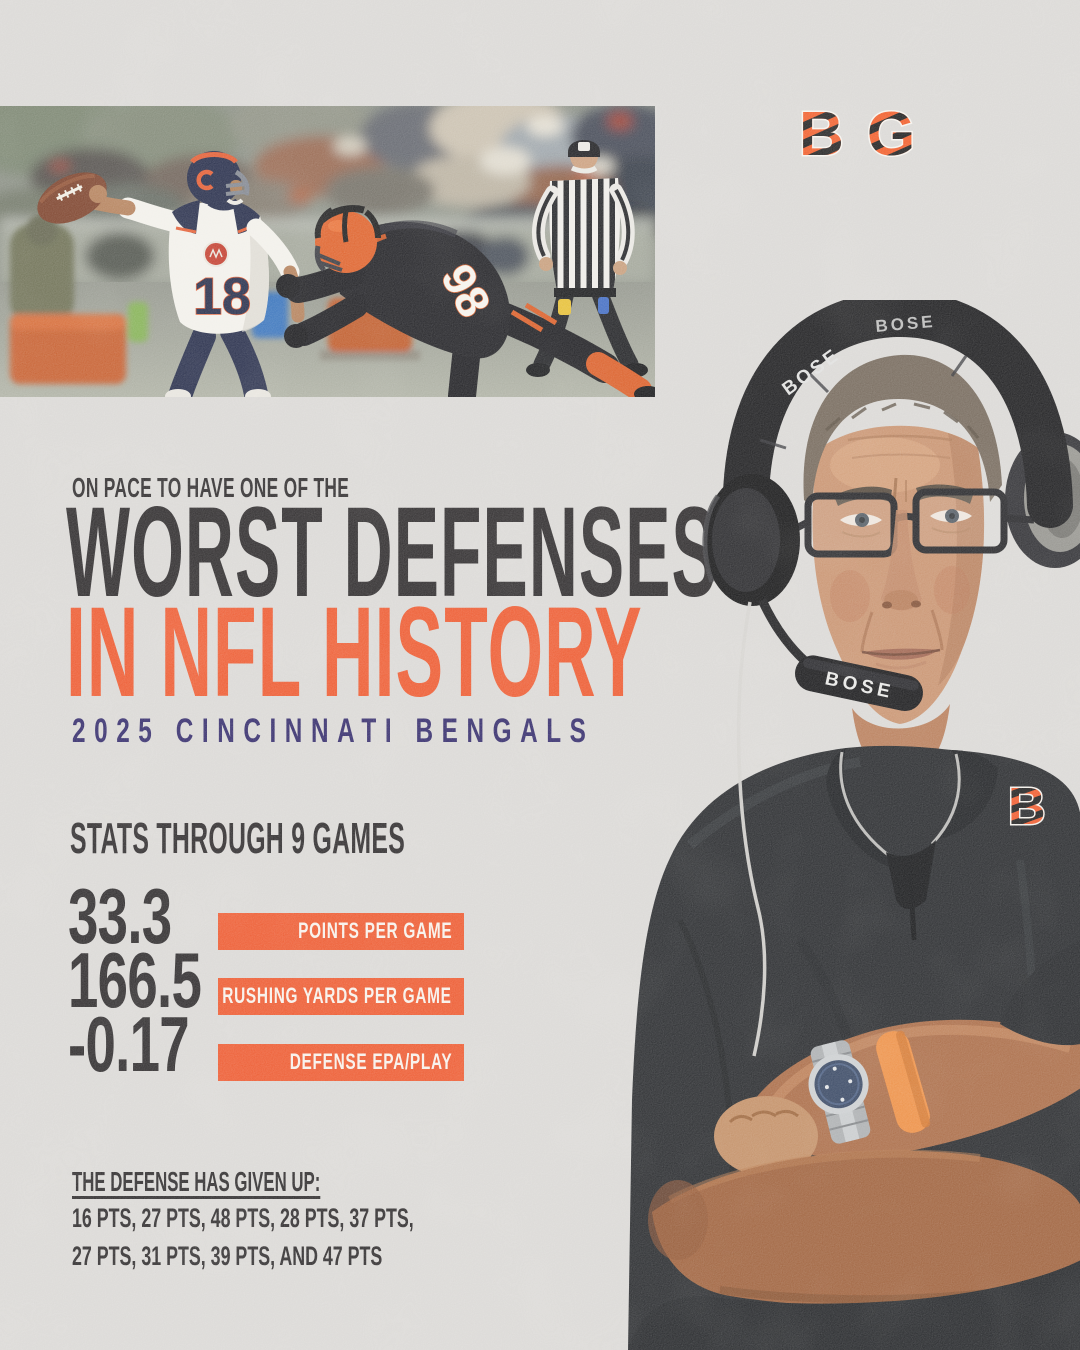 The width and height of the screenshot is (1080, 1350). I want to click on stat-label-bar-epa: DEFENSE EPA/PLAY, so click(341, 1062).